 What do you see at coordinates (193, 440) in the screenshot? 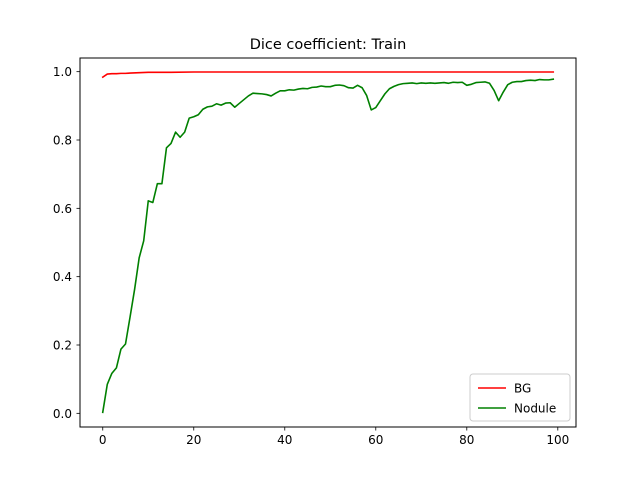
I see `x-tick-label: 20` at bounding box center [193, 440].